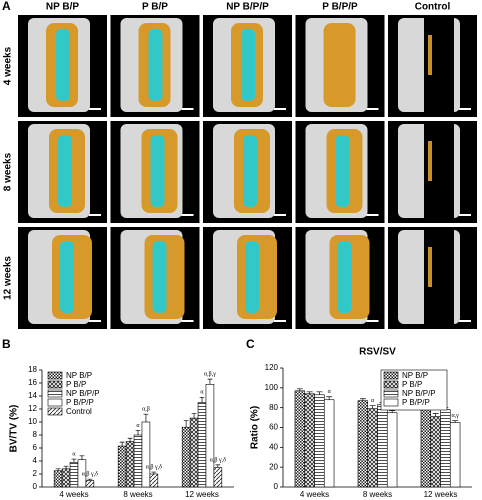  I want to click on y-tick-label: 120, so click(272, 367).